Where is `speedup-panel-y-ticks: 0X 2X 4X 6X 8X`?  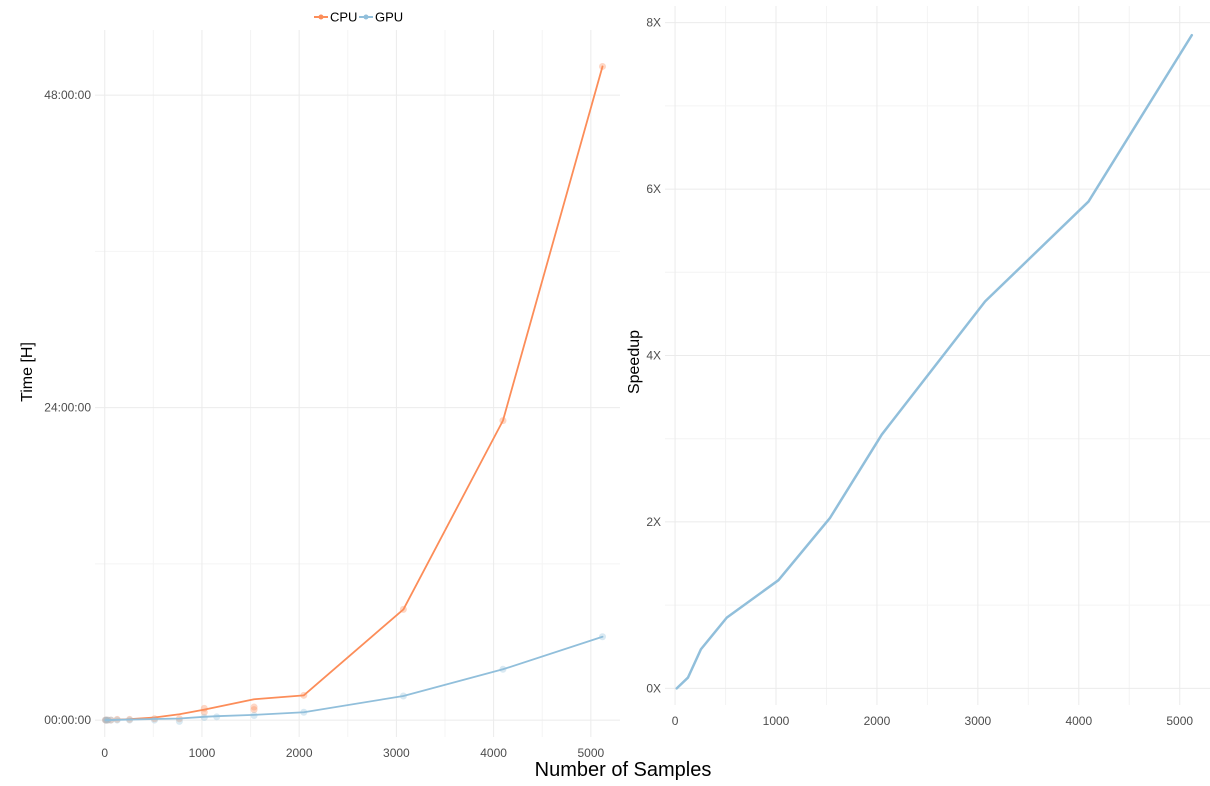 speedup-panel-y-ticks: 0X 2X 4X 6X 8X is located at coordinates (653, 356).